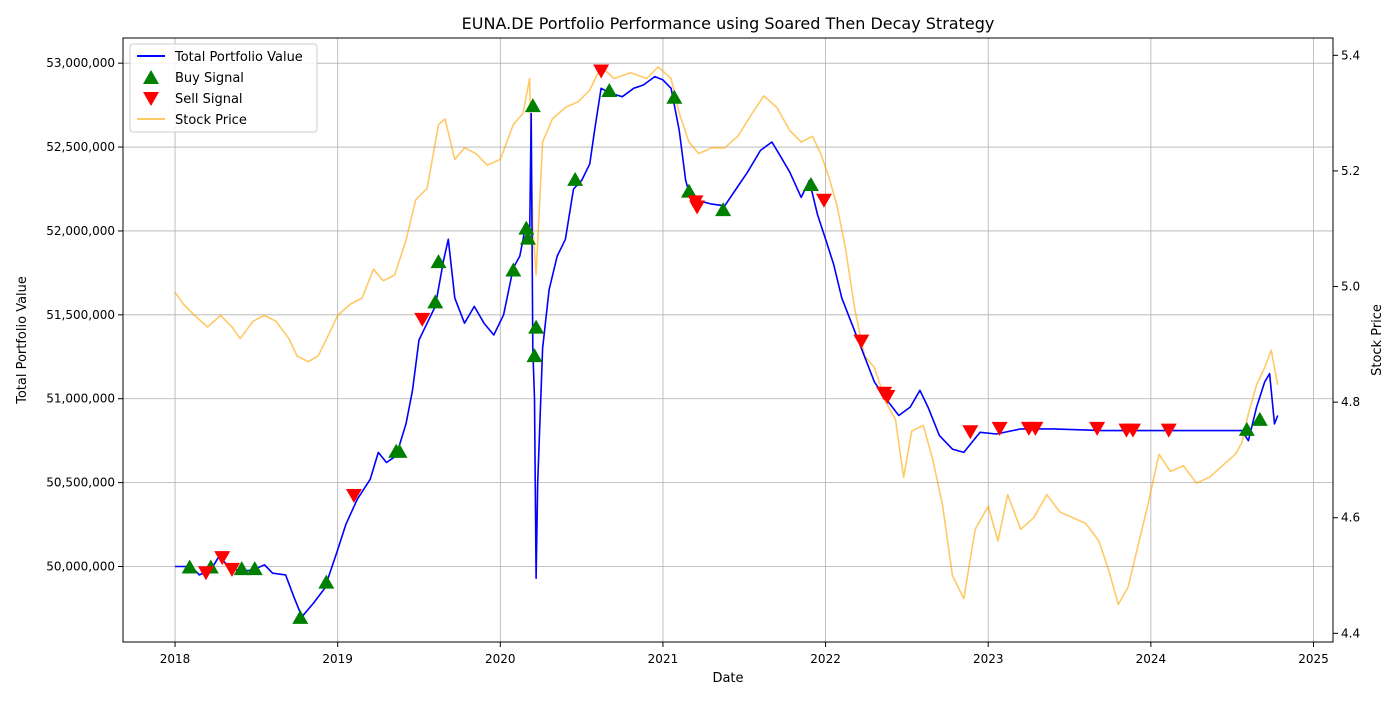 Image resolution: width=1400 pixels, height=704 pixels. Describe the element at coordinates (1350, 402) in the screenshot. I see `y2-tick-label: 4.8` at that location.